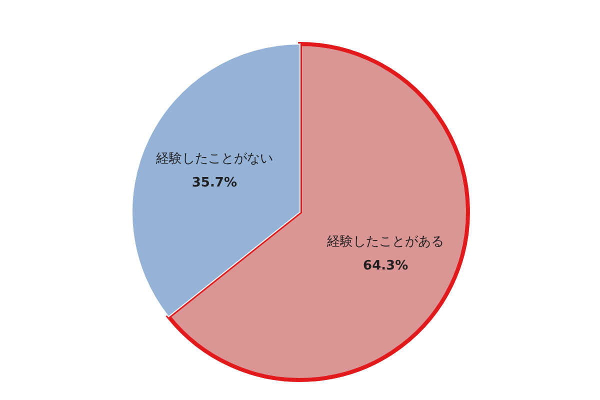 This screenshot has height=400, width=600. I want to click on slice-label: 経験したことがない, so click(213, 159).